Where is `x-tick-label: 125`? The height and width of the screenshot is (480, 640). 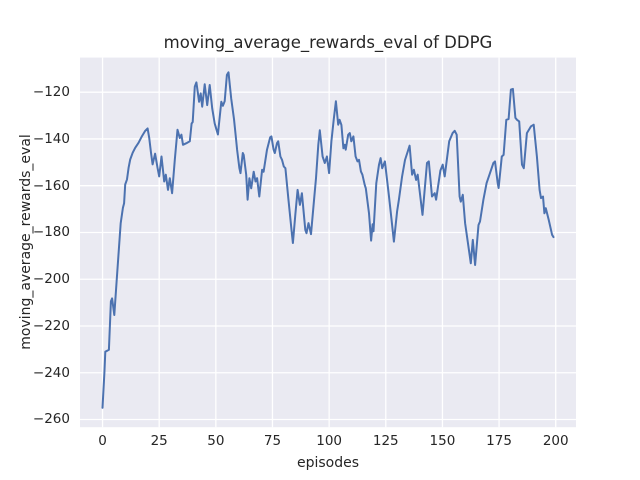 x-tick-label: 125 is located at coordinates (385, 441).